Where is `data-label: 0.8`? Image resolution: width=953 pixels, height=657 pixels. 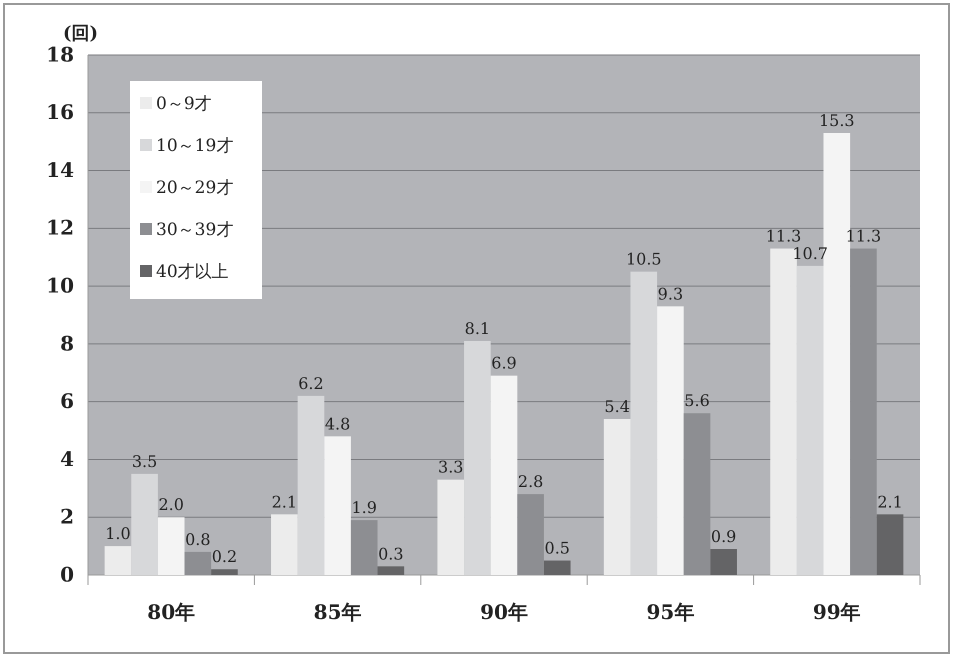 data-label: 0.8 is located at coordinates (198, 539).